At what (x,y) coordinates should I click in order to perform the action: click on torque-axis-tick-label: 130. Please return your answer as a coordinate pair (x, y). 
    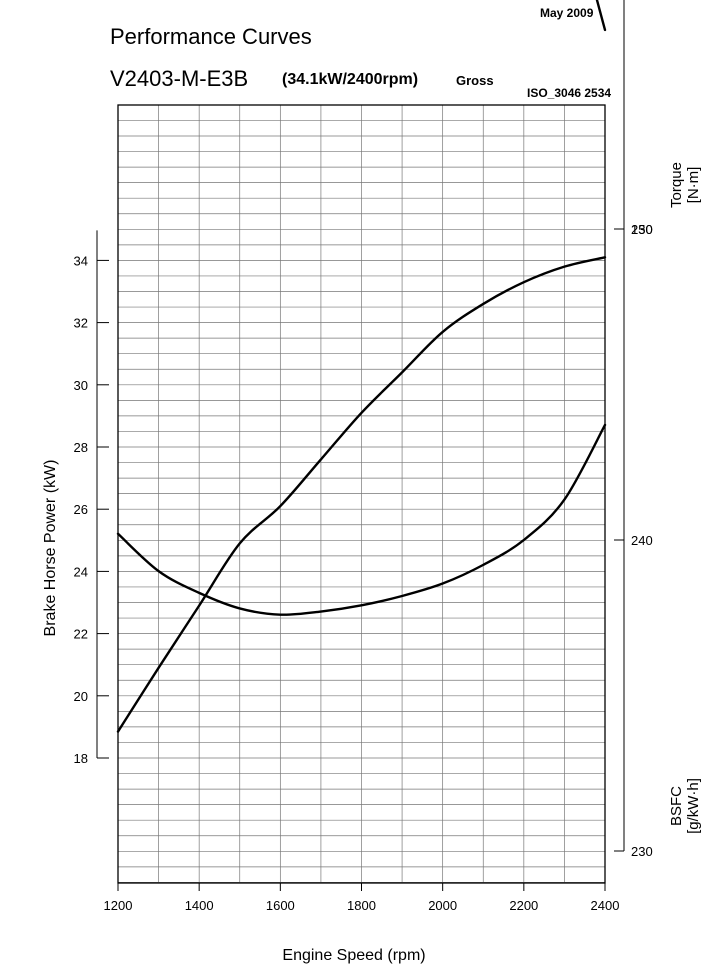
    Looking at the image, I should click on (642, 229).